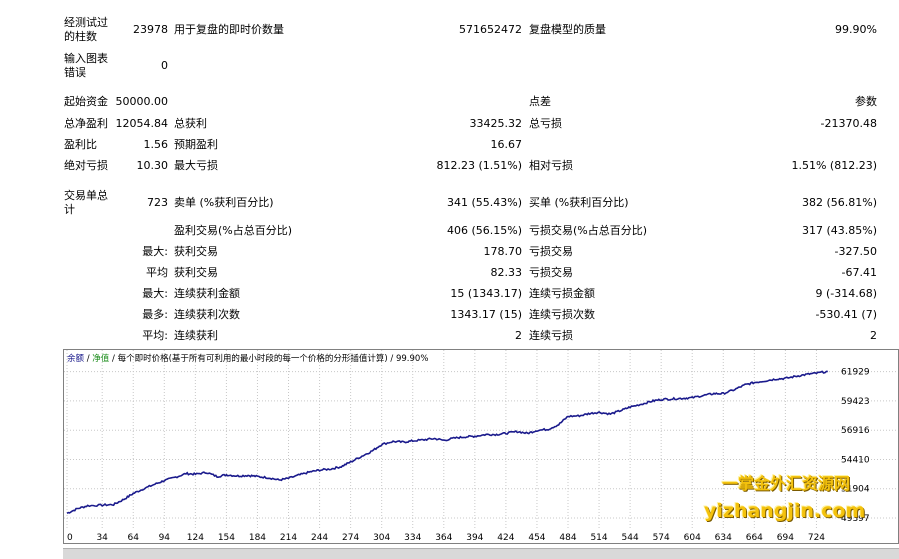 Image resolution: width=899 pixels, height=559 pixels. What do you see at coordinates (155, 251) in the screenshot?
I see `largest-label: 最大:` at bounding box center [155, 251].